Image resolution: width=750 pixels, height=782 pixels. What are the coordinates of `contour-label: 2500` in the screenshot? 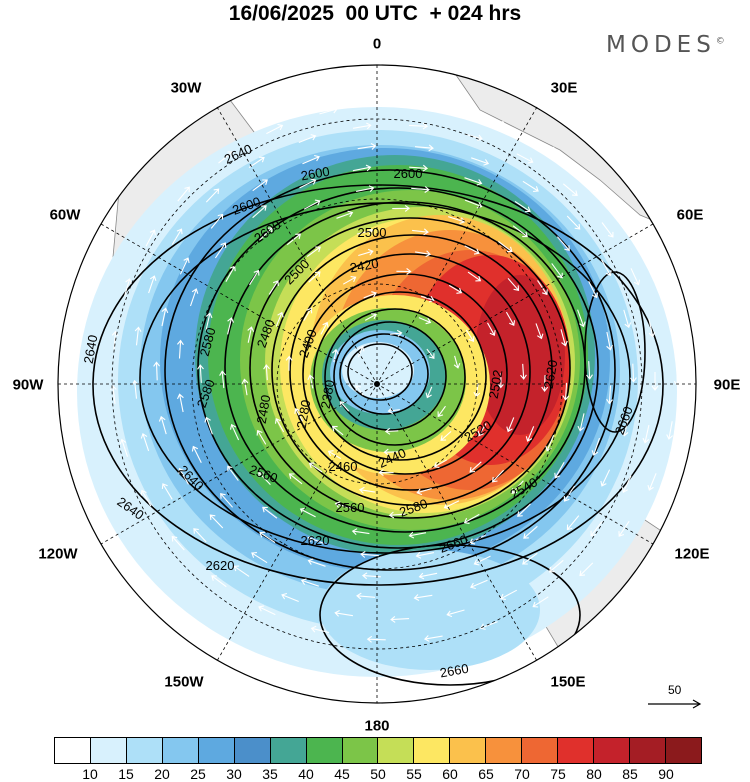 It's located at (372, 232).